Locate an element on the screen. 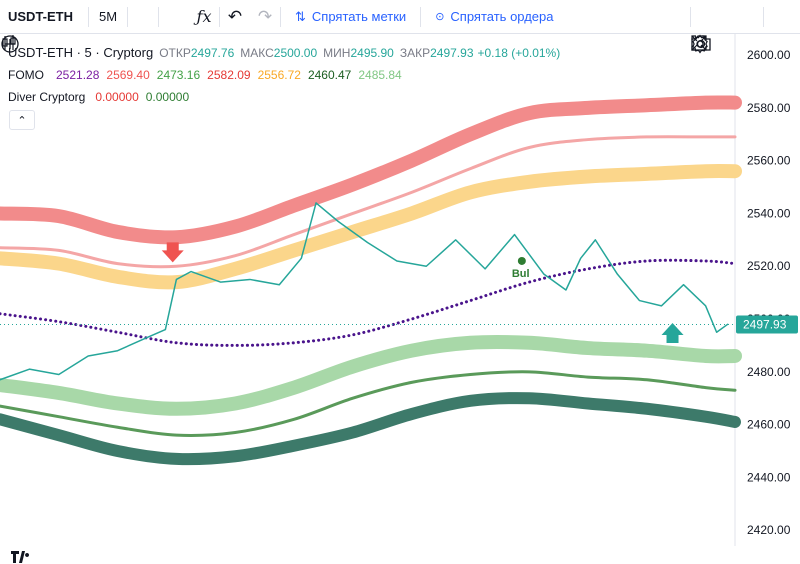 Image resolution: width=800 pixels, height=564 pixels. toolbar-right is located at coordinates (745, 27).